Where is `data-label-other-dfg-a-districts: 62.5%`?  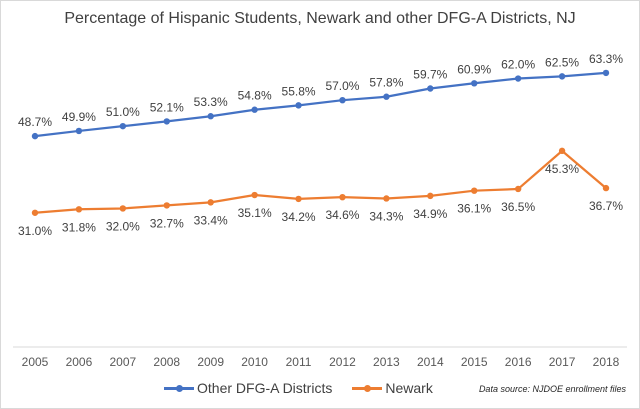 data-label-other-dfg-a-districts: 62.5% is located at coordinates (562, 62).